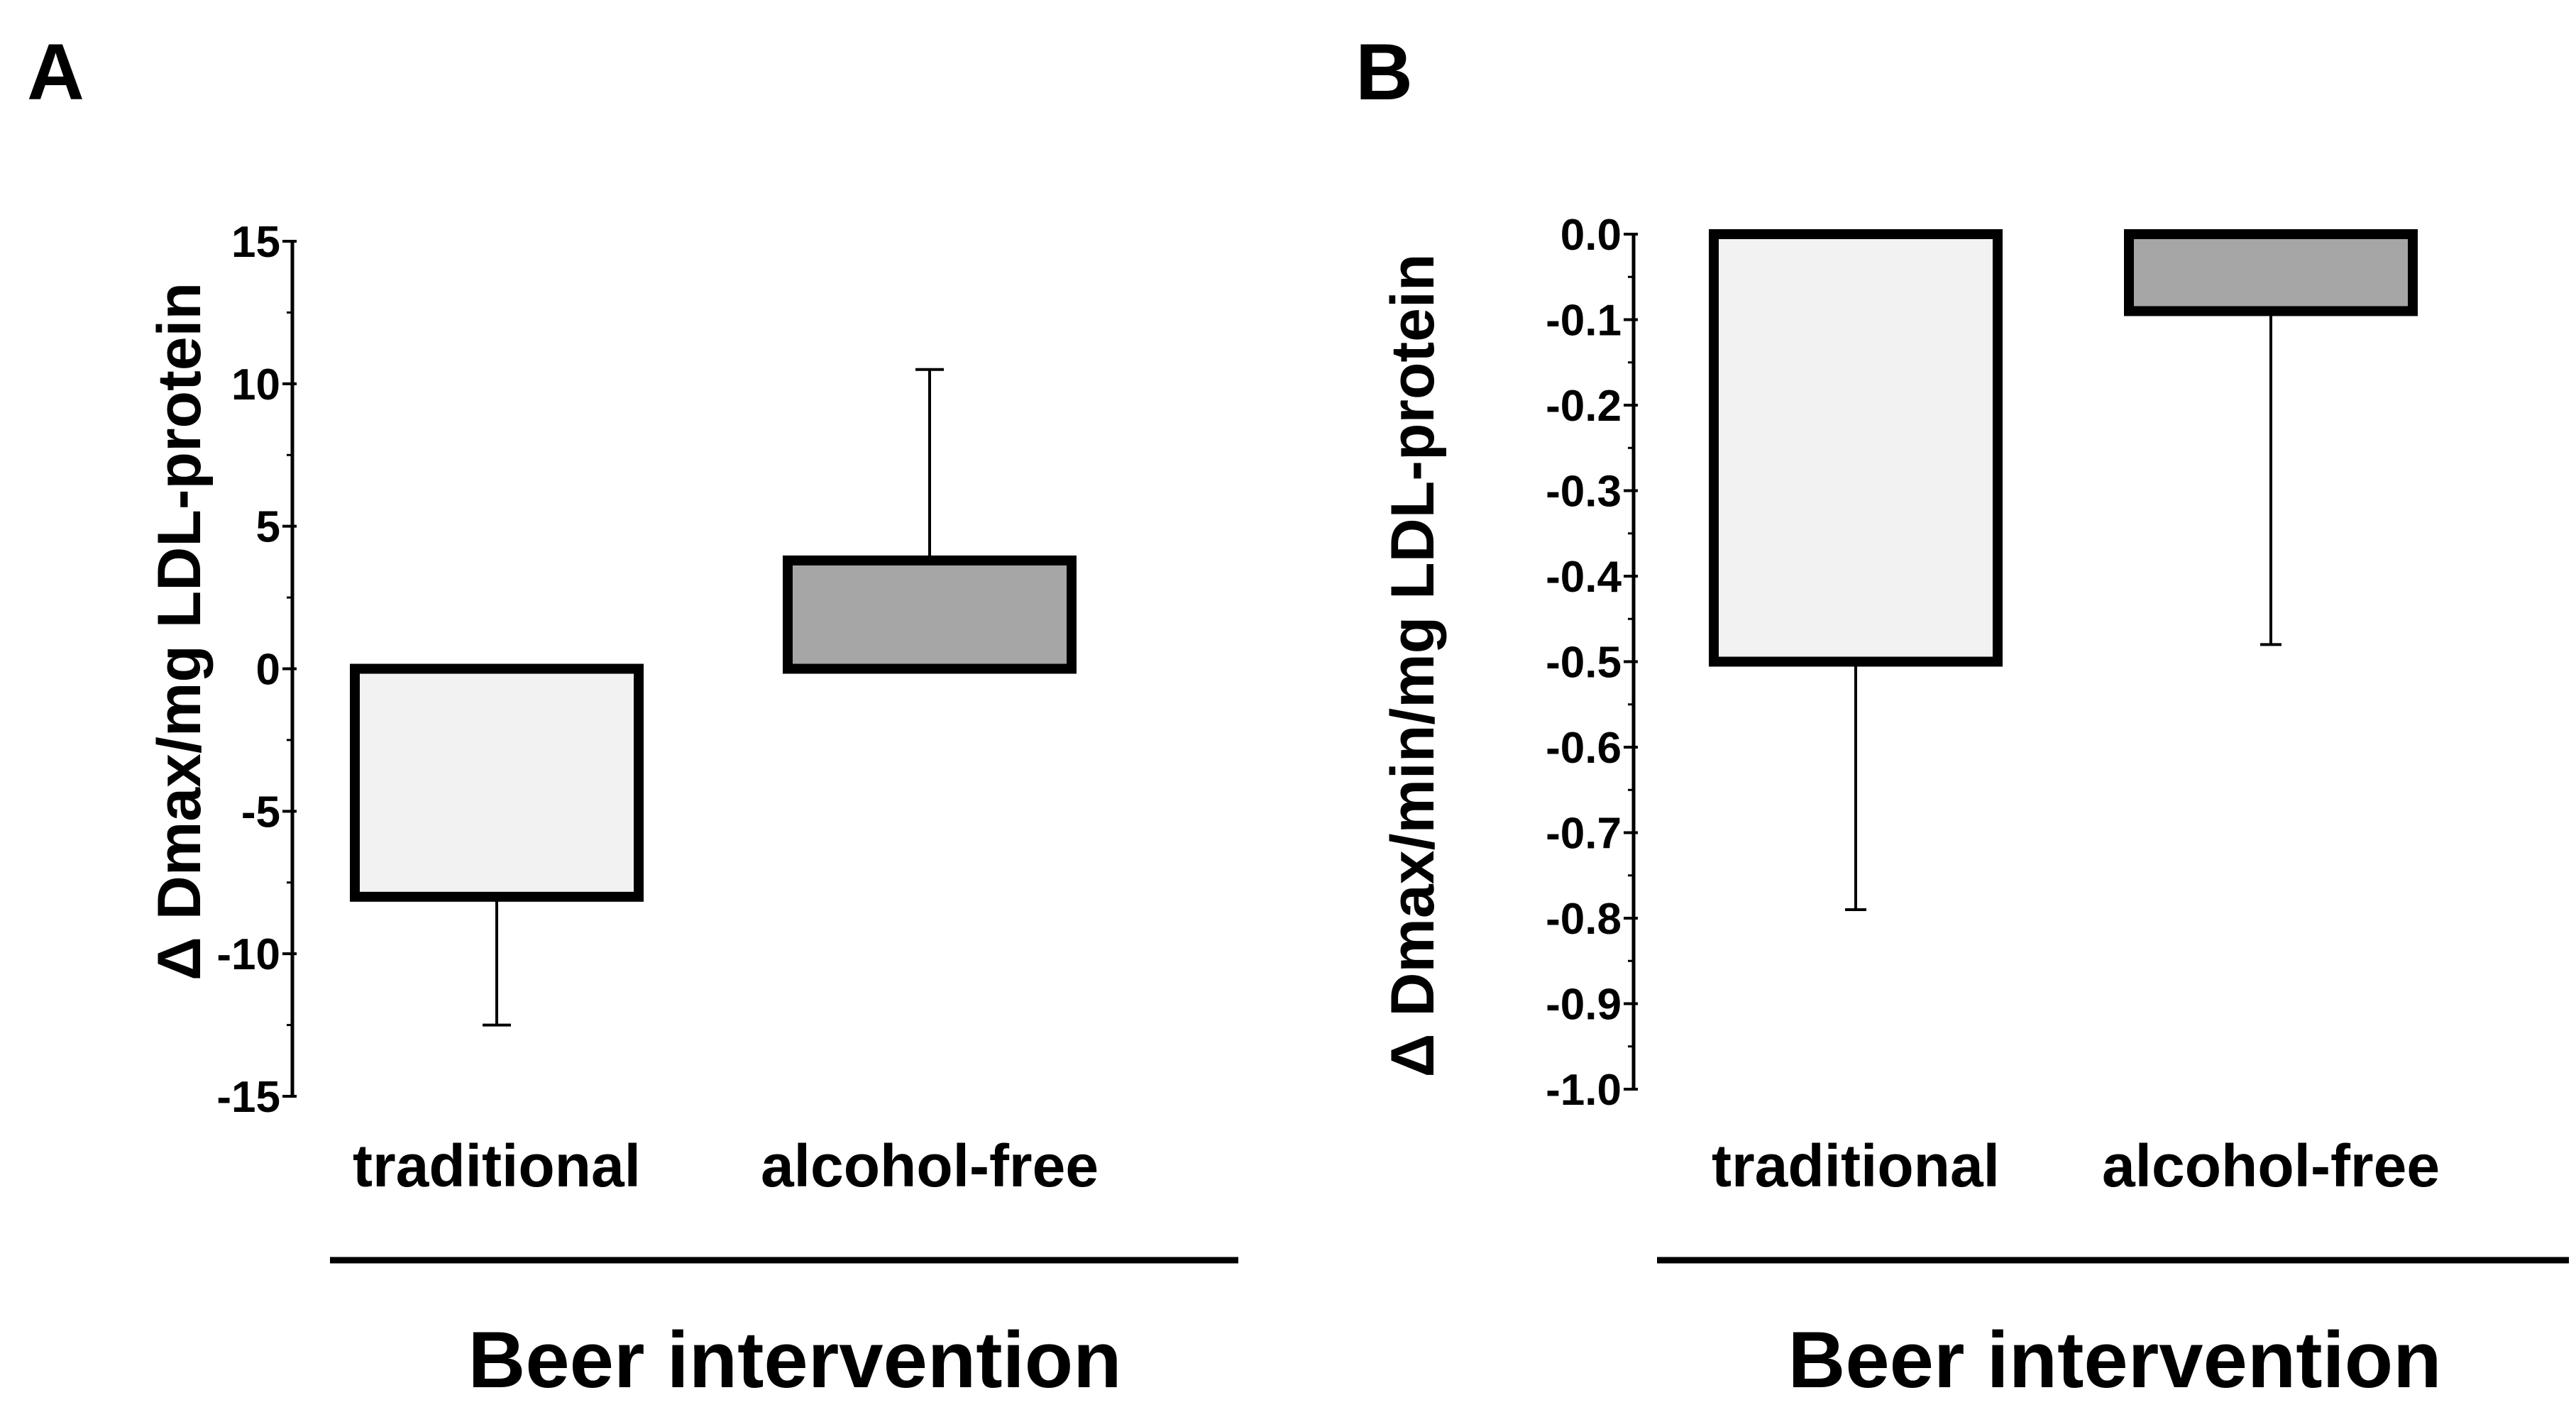 This screenshot has width=2576, height=1417. What do you see at coordinates (248, 954) in the screenshot?
I see `panel-a-y-tick-label: -10` at bounding box center [248, 954].